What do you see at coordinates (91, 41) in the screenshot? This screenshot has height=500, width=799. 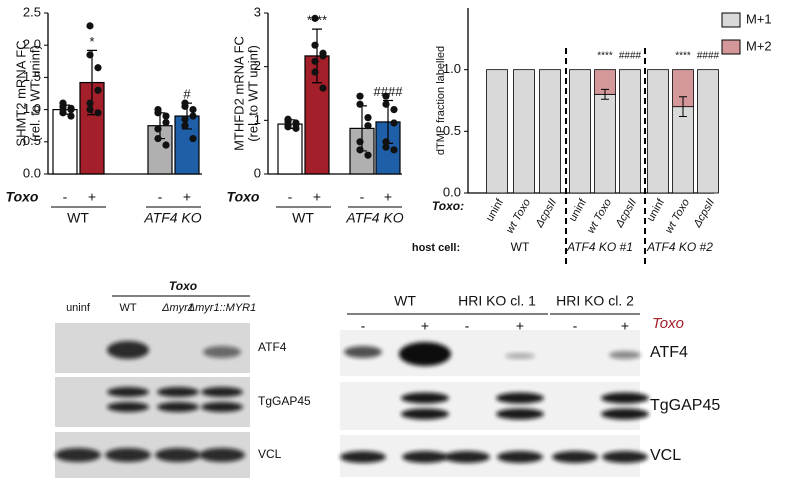 I see `significance: *` at bounding box center [91, 41].